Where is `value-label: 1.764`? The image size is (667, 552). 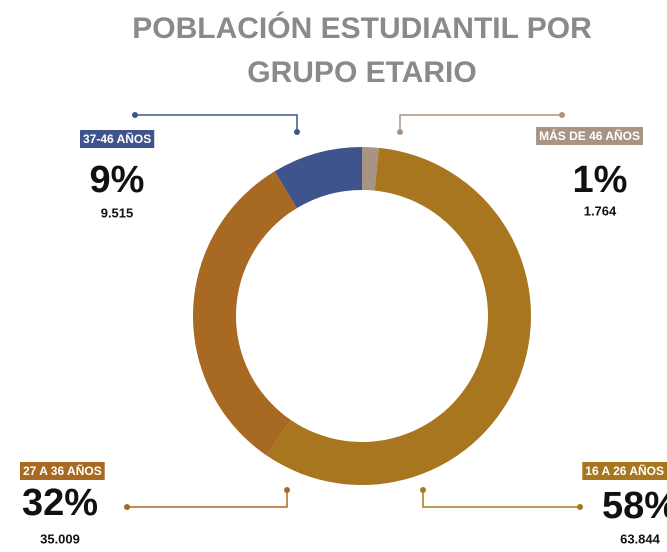
value-label: 1.764 is located at coordinates (600, 210).